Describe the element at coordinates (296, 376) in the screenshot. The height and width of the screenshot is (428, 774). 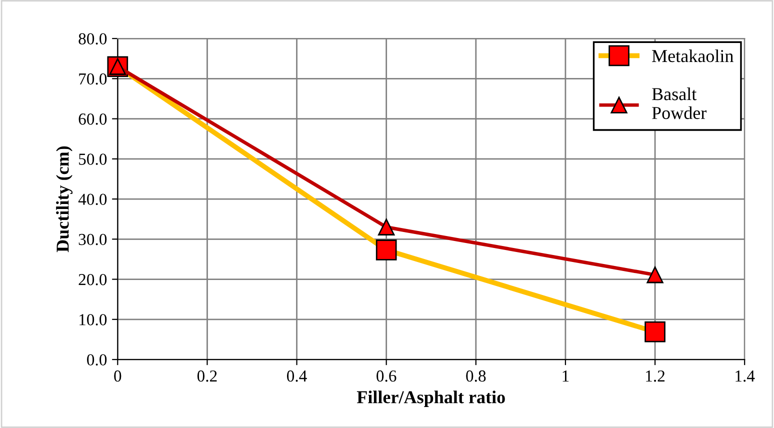
I see `x-tick-label: 0.4` at that location.